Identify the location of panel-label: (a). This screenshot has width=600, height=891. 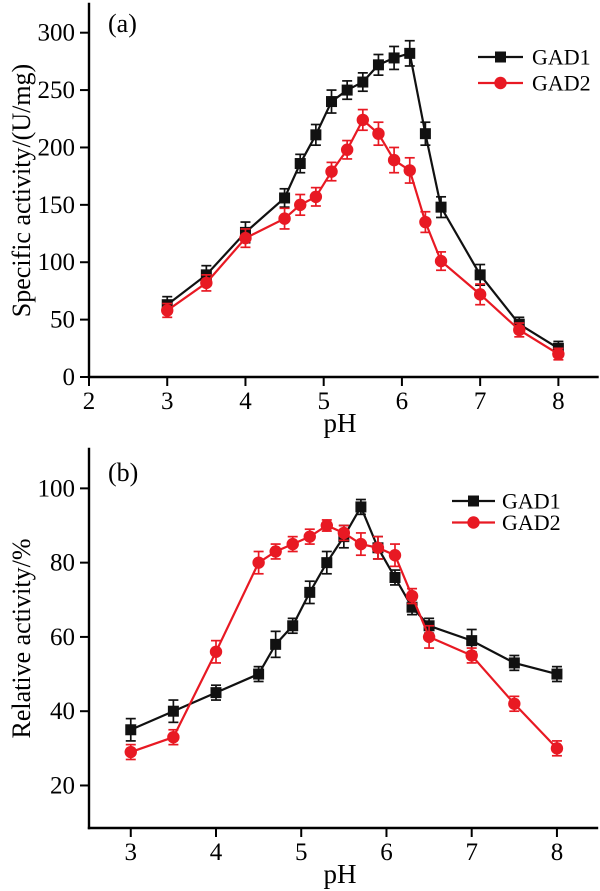
(122, 23).